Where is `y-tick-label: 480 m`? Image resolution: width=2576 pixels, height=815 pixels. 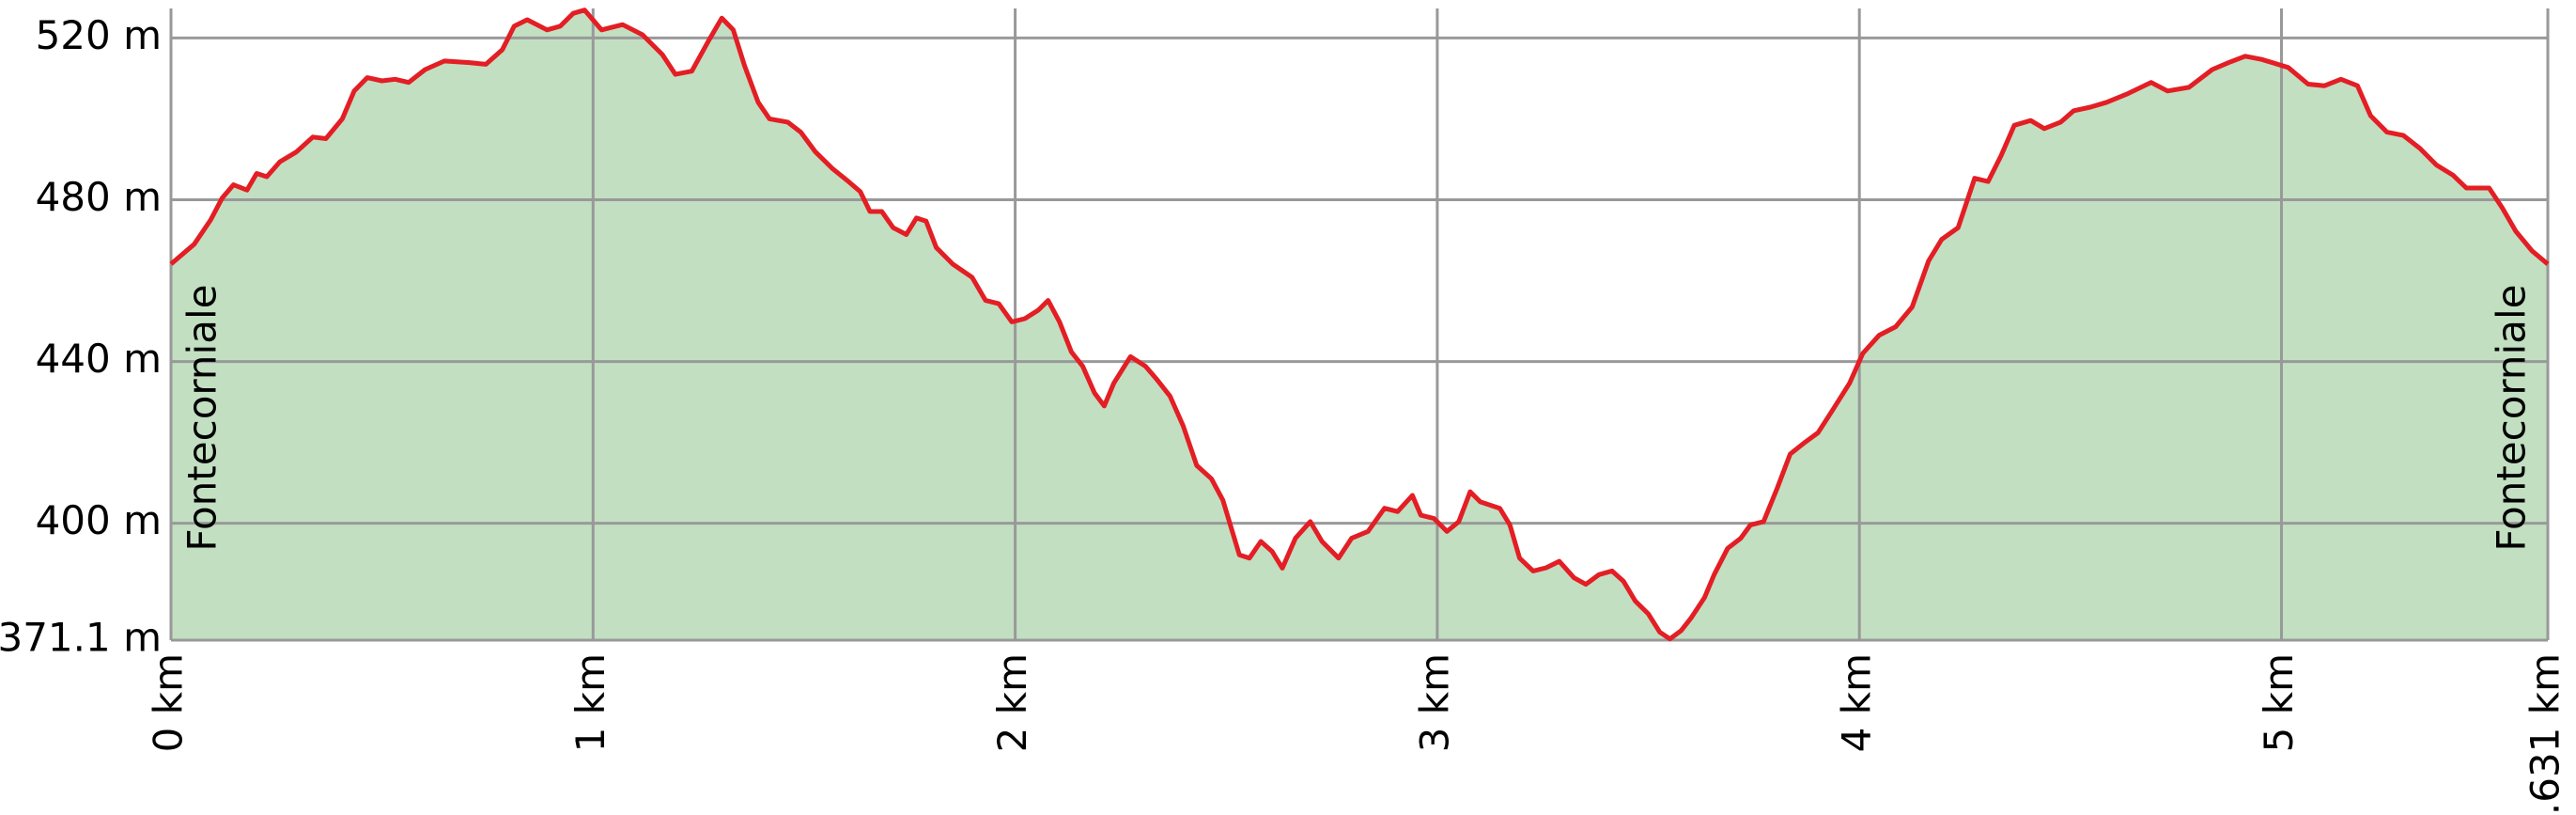
y-tick-label: 480 m is located at coordinates (99, 197).